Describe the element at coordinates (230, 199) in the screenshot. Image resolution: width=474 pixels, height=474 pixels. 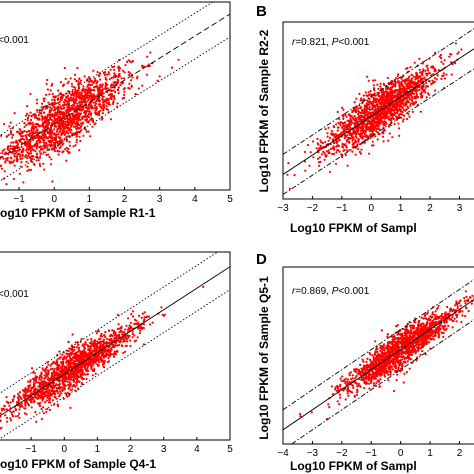
I see `x-tick-label: 5` at that location.